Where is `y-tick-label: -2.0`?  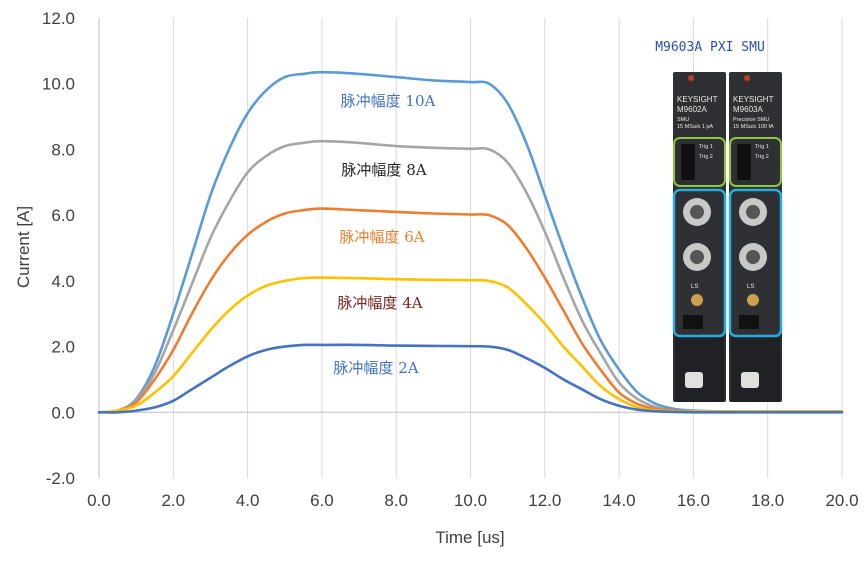
y-tick-label: -2.0 is located at coordinates (60, 478).